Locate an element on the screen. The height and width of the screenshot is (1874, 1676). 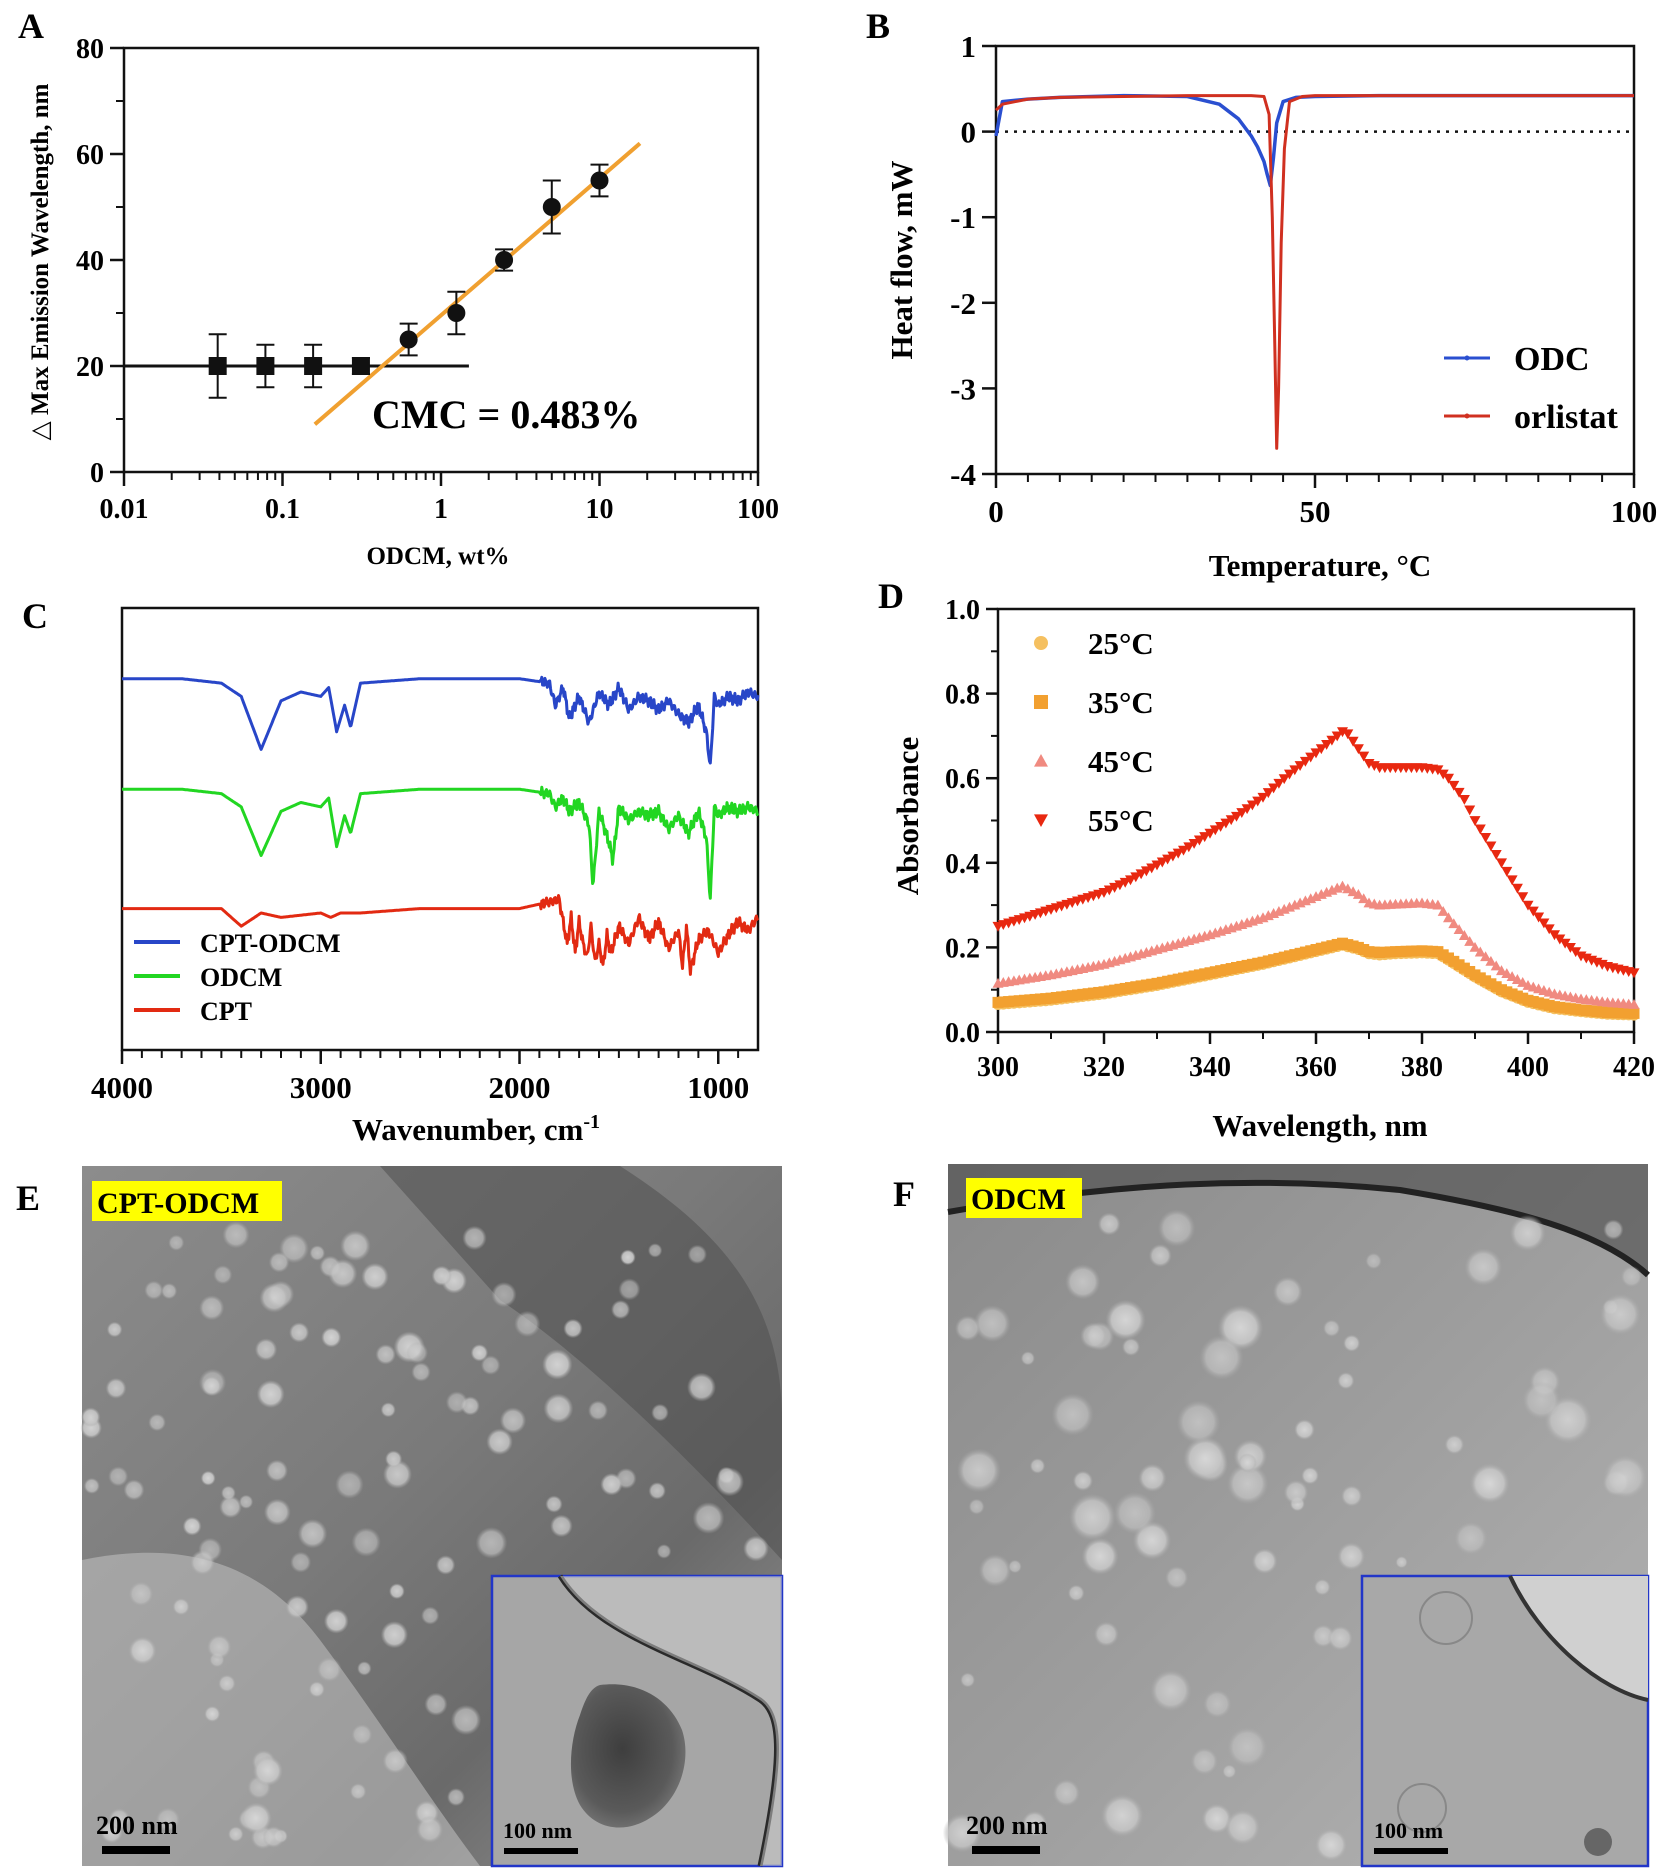
tem-f-tag: ODCM is located at coordinates (1018, 1199).